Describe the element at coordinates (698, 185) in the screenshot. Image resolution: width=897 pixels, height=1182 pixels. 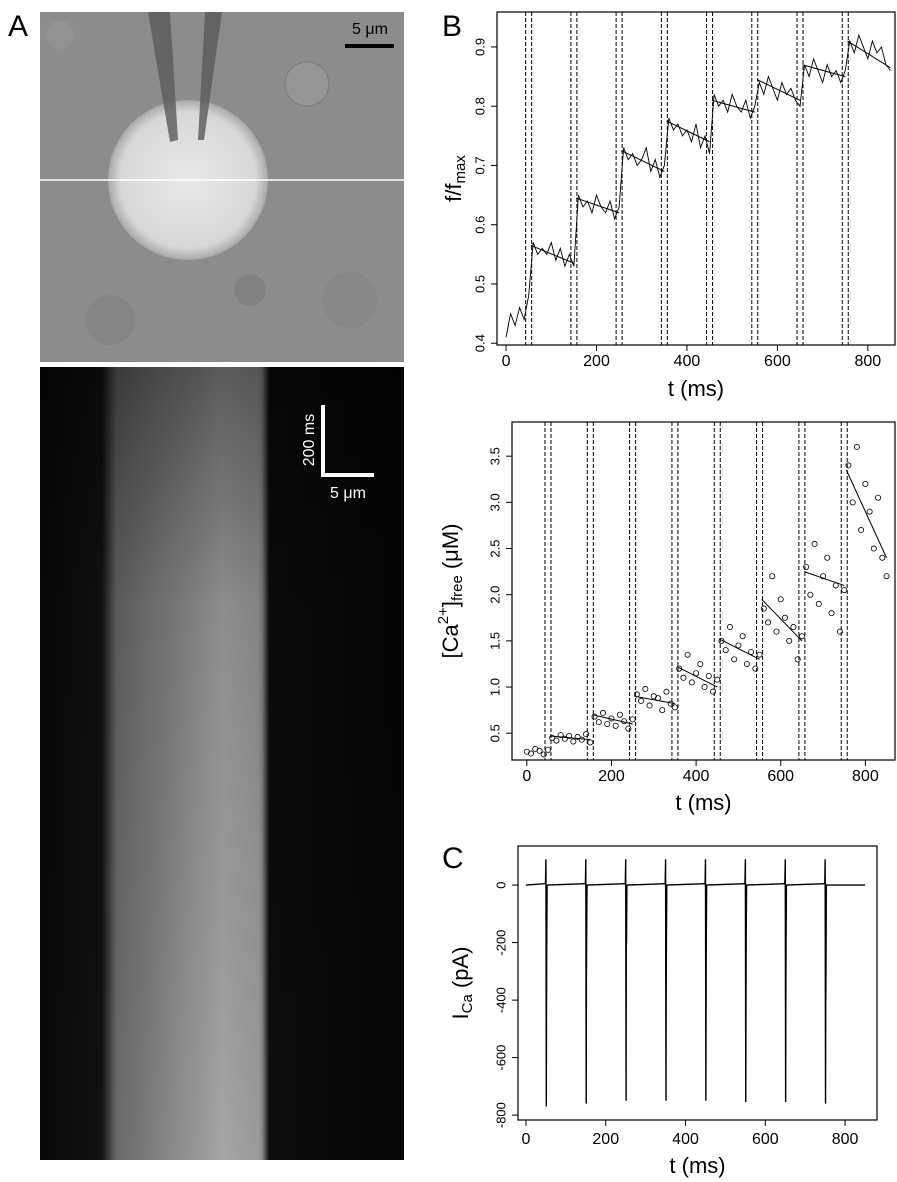
I see `data-line` at that location.